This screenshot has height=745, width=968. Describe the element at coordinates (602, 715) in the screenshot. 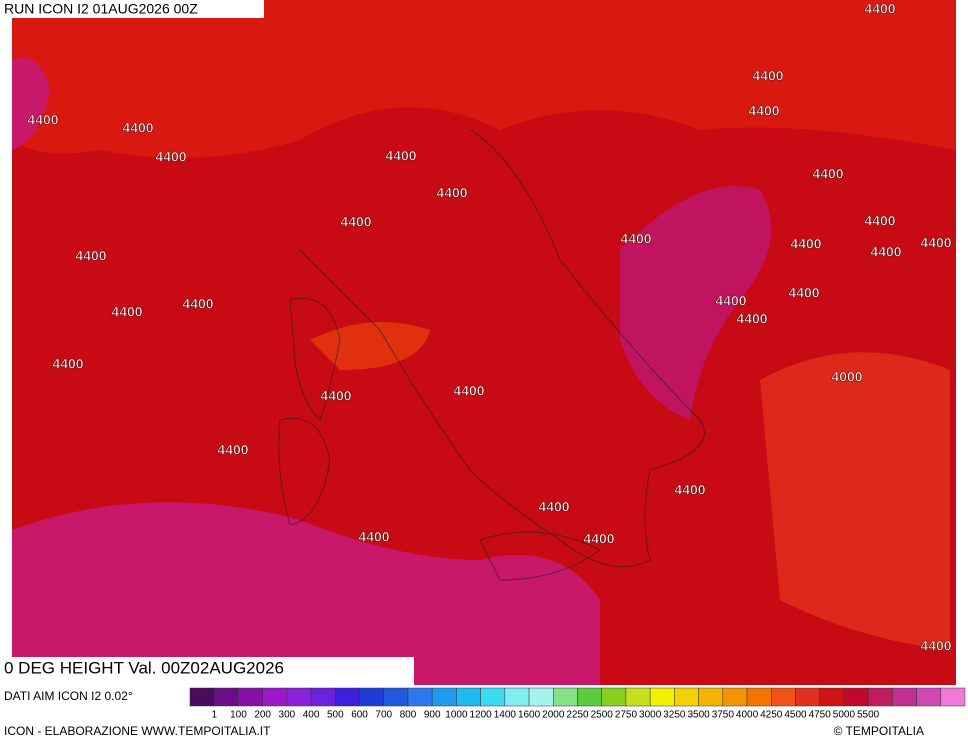

I see `legend-label: 2500` at that location.